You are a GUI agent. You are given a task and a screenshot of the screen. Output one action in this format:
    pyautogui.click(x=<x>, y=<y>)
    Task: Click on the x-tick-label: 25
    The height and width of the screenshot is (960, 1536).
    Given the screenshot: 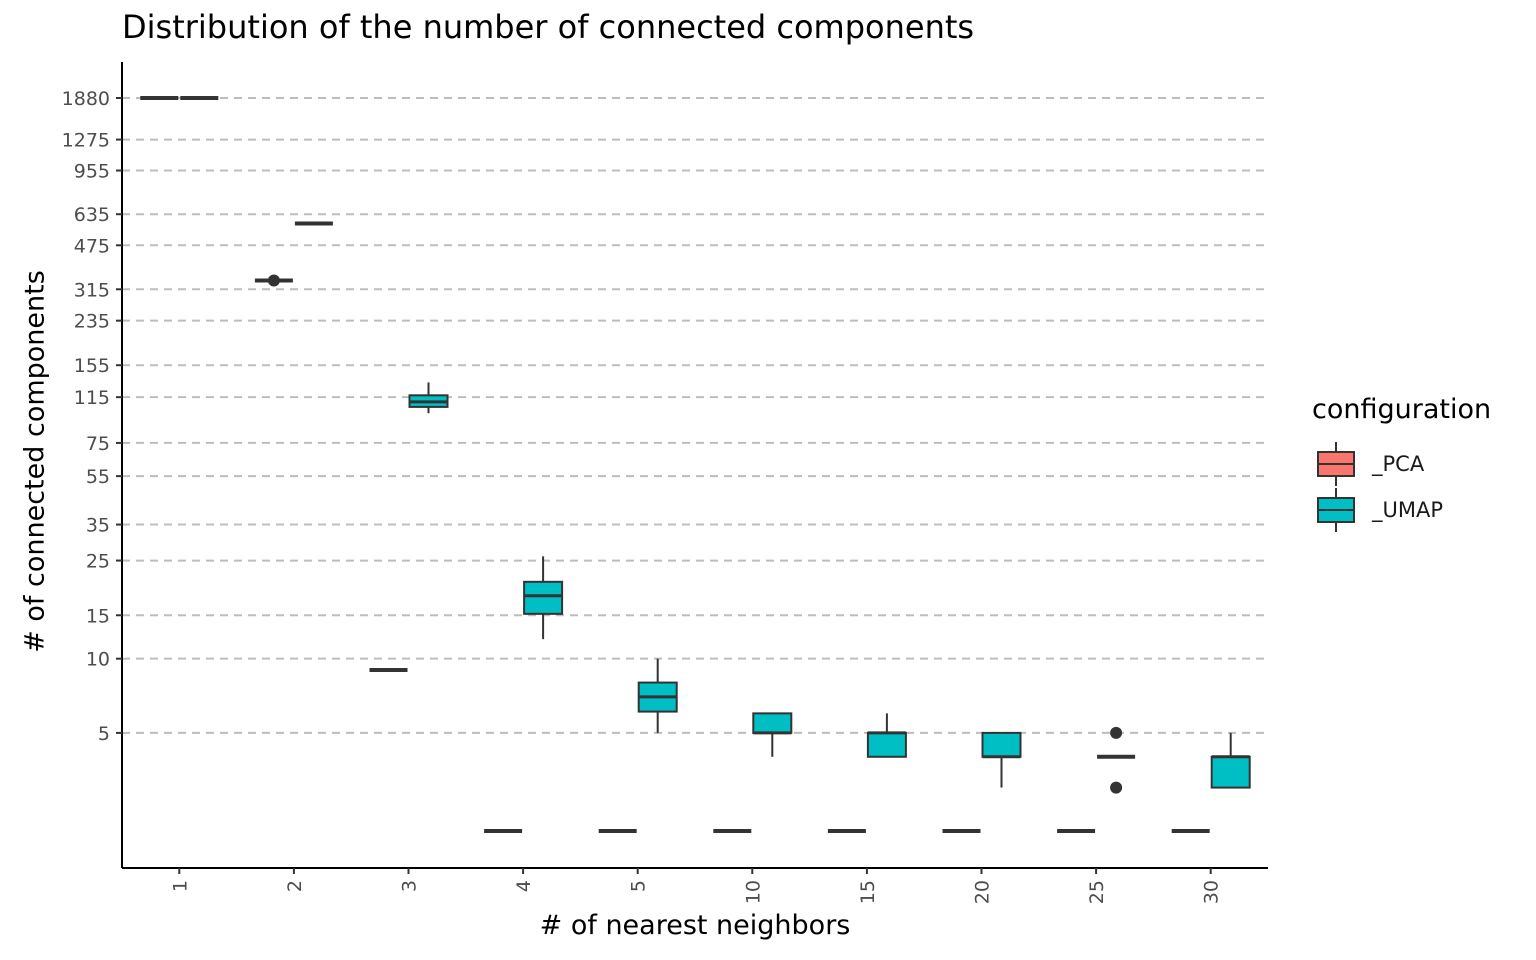 What is the action you would take?
    pyautogui.click(x=1097, y=892)
    